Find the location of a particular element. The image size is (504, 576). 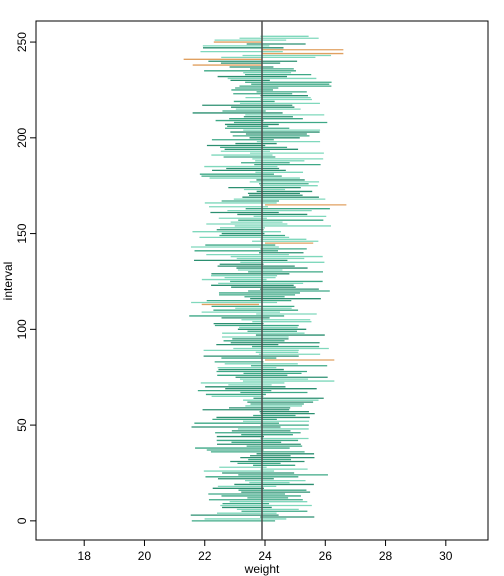

x-tick-label: 18 is located at coordinates (85, 556).